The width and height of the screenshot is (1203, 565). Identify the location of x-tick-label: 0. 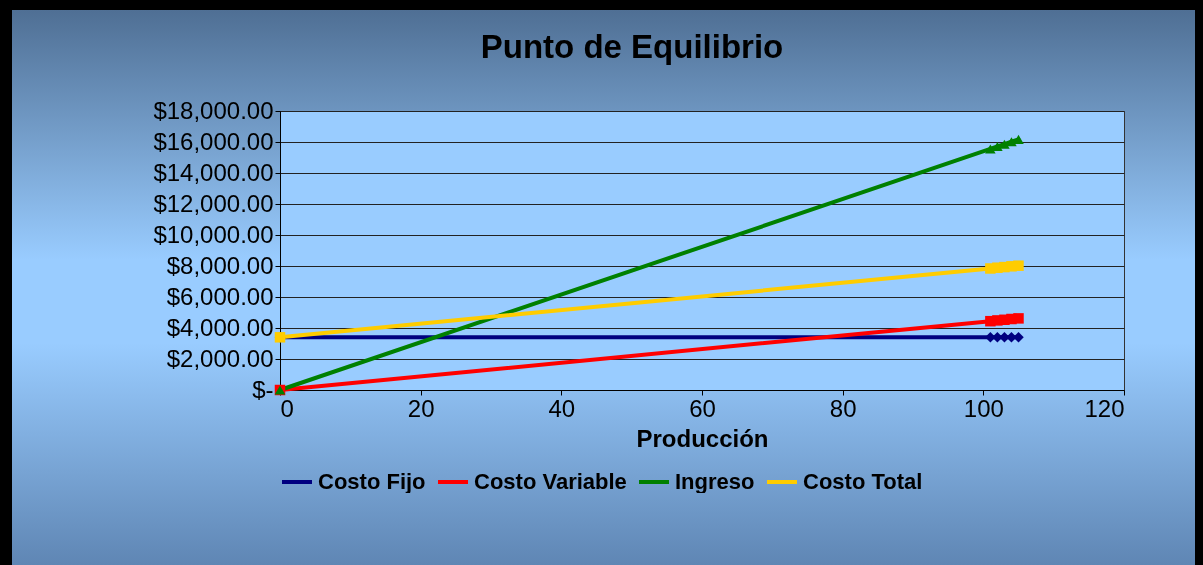
(287, 408).